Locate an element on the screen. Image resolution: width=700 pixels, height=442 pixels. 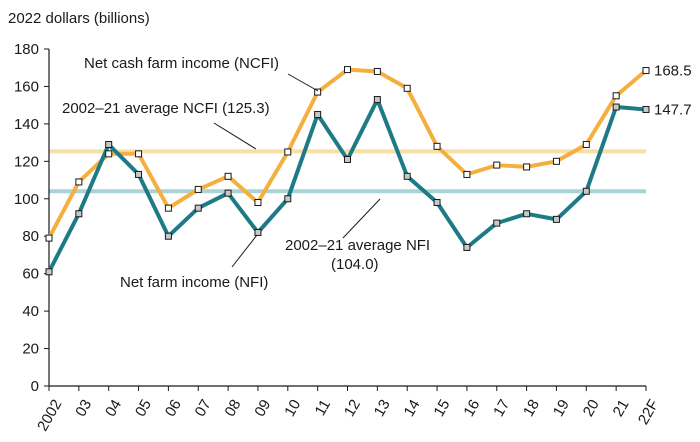
end-label-nfi: 147.7 is located at coordinates (673, 109).